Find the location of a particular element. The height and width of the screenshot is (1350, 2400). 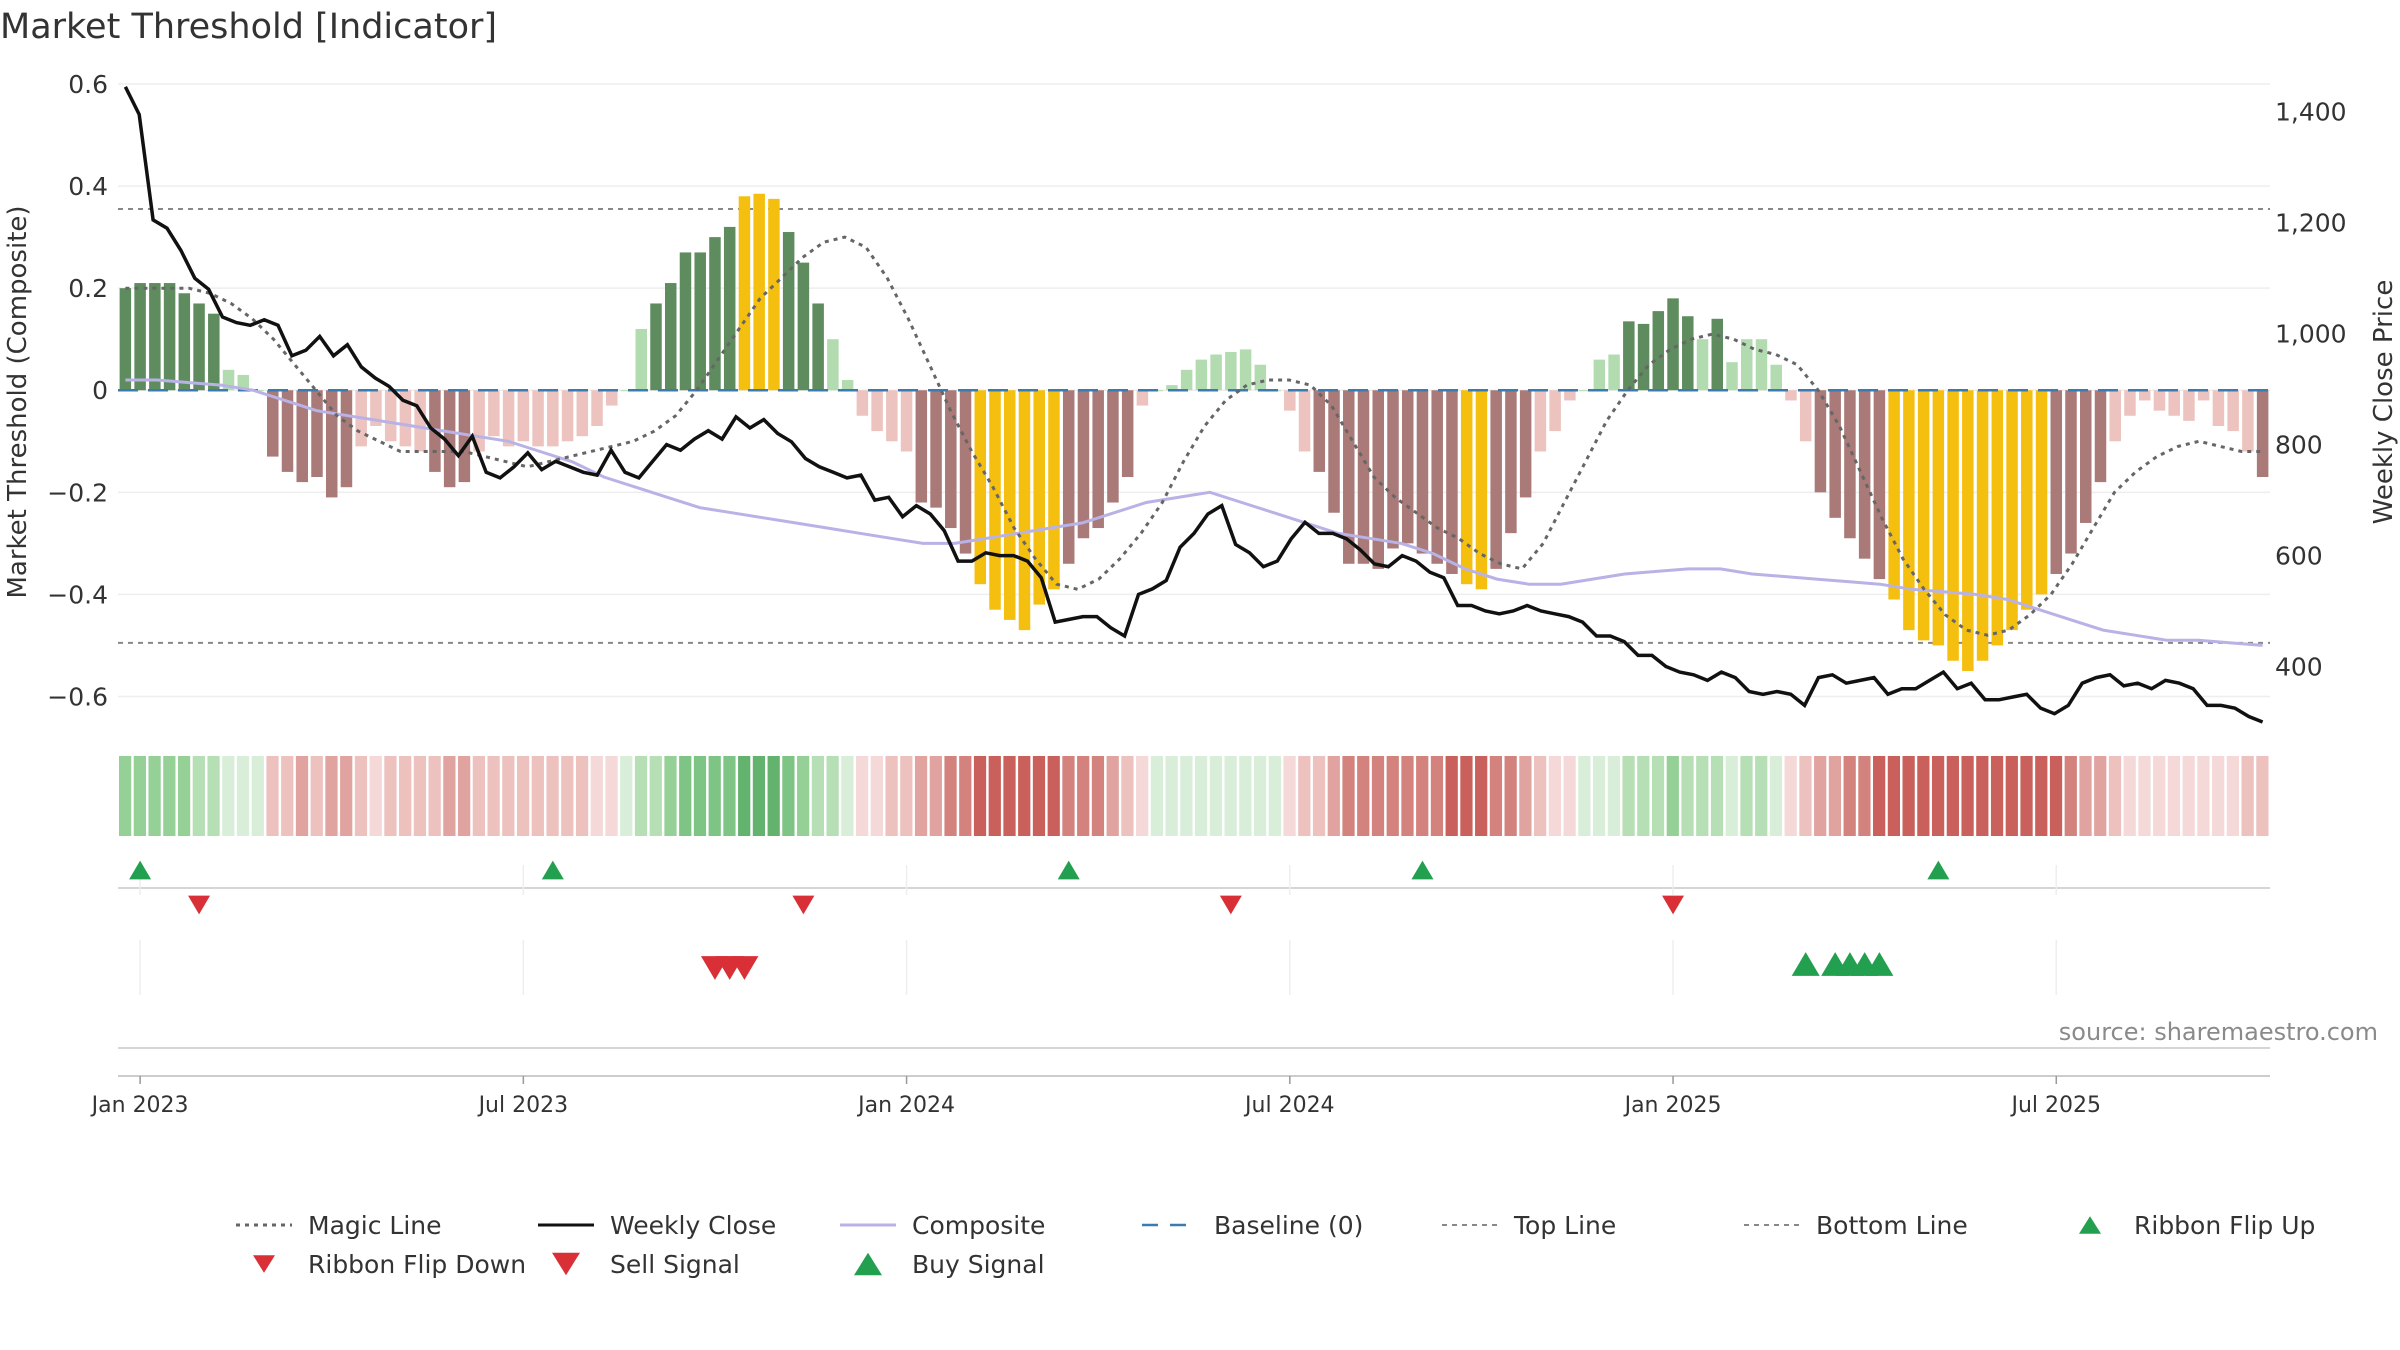

signal-panels is located at coordinates (1194, 954).